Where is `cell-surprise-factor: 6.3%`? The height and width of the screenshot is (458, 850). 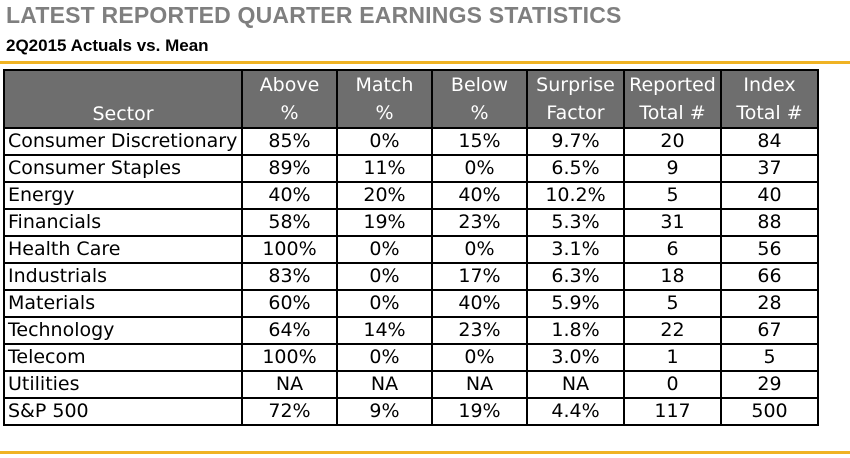 cell-surprise-factor: 6.3% is located at coordinates (575, 276).